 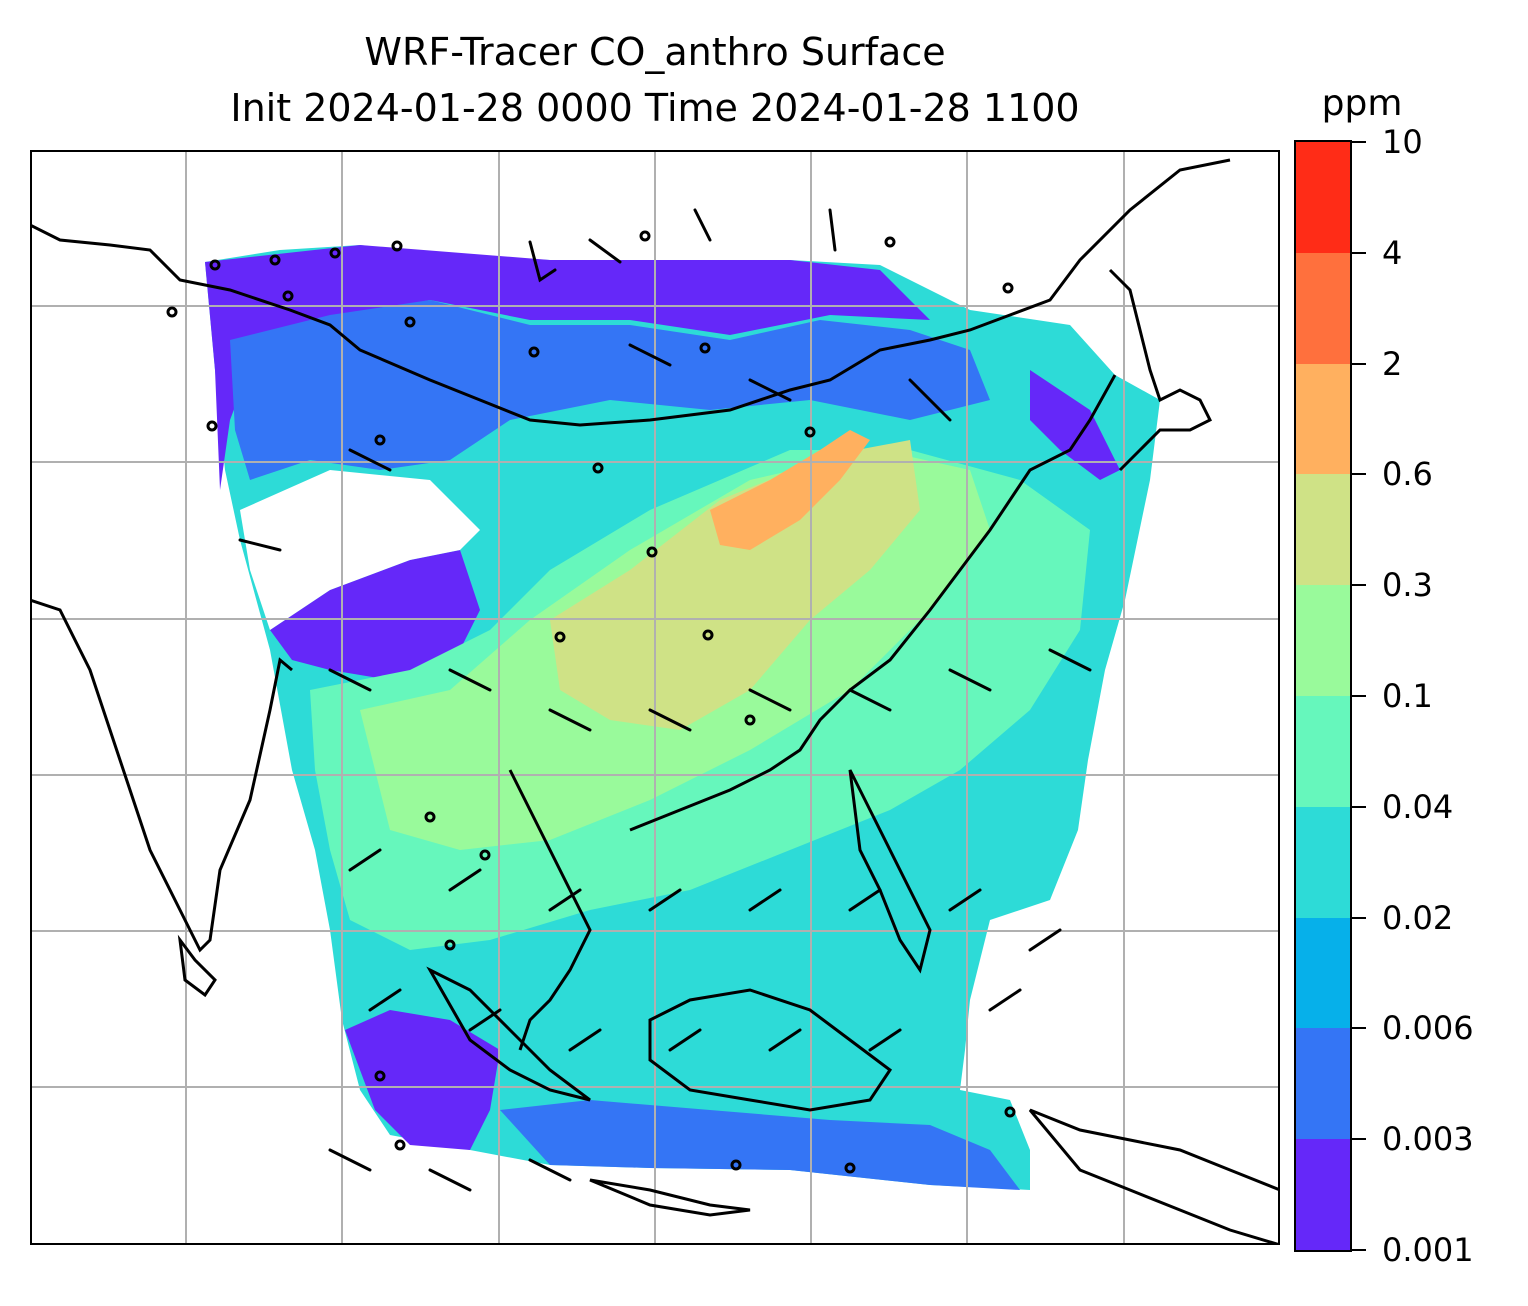 I want to click on colorbar-tick-label: 0.3, so click(x=1407, y=585).